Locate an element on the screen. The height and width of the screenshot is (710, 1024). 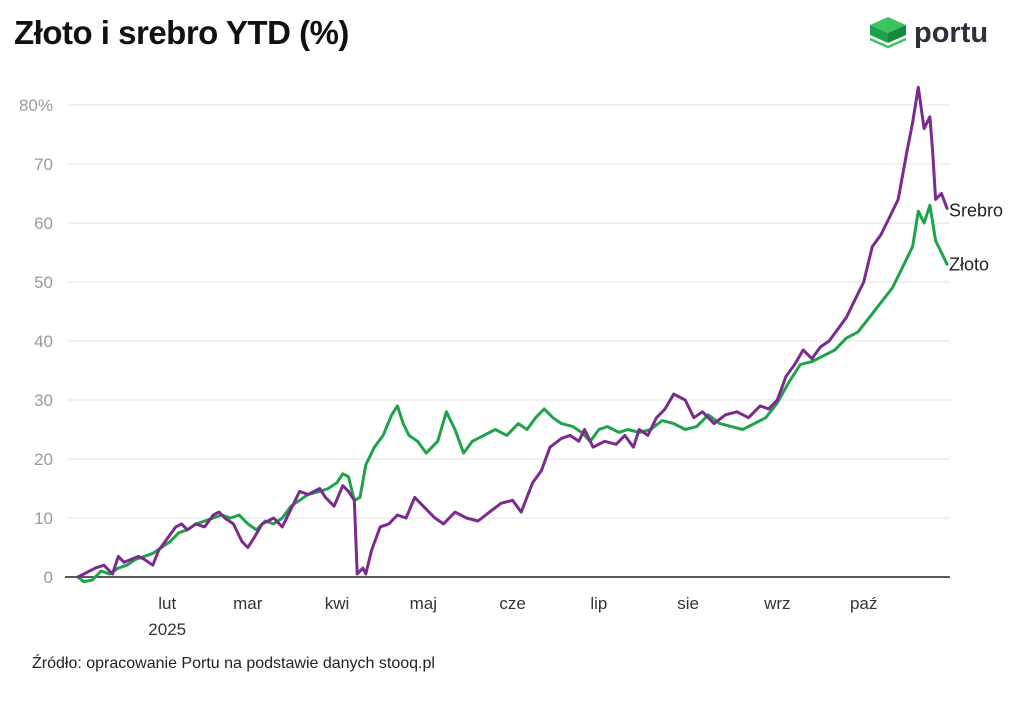
series-label-srebro: Srebro is located at coordinates (976, 210).